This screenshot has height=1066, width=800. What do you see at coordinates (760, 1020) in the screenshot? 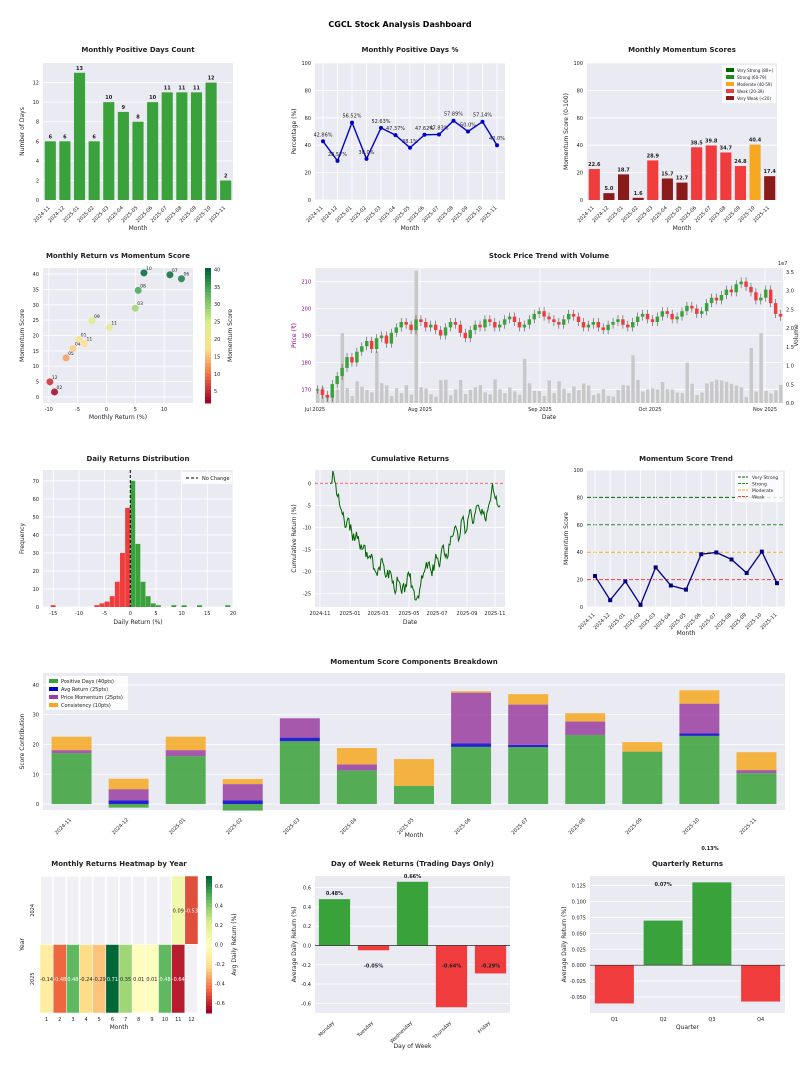
I see `x-tick-label: Q4` at bounding box center [760, 1020].